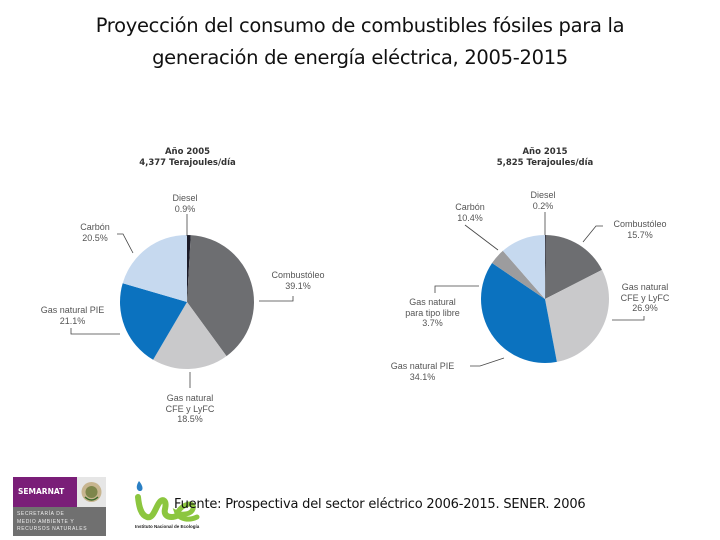  I want to click on pie-2005-svg, so click(182, 301).